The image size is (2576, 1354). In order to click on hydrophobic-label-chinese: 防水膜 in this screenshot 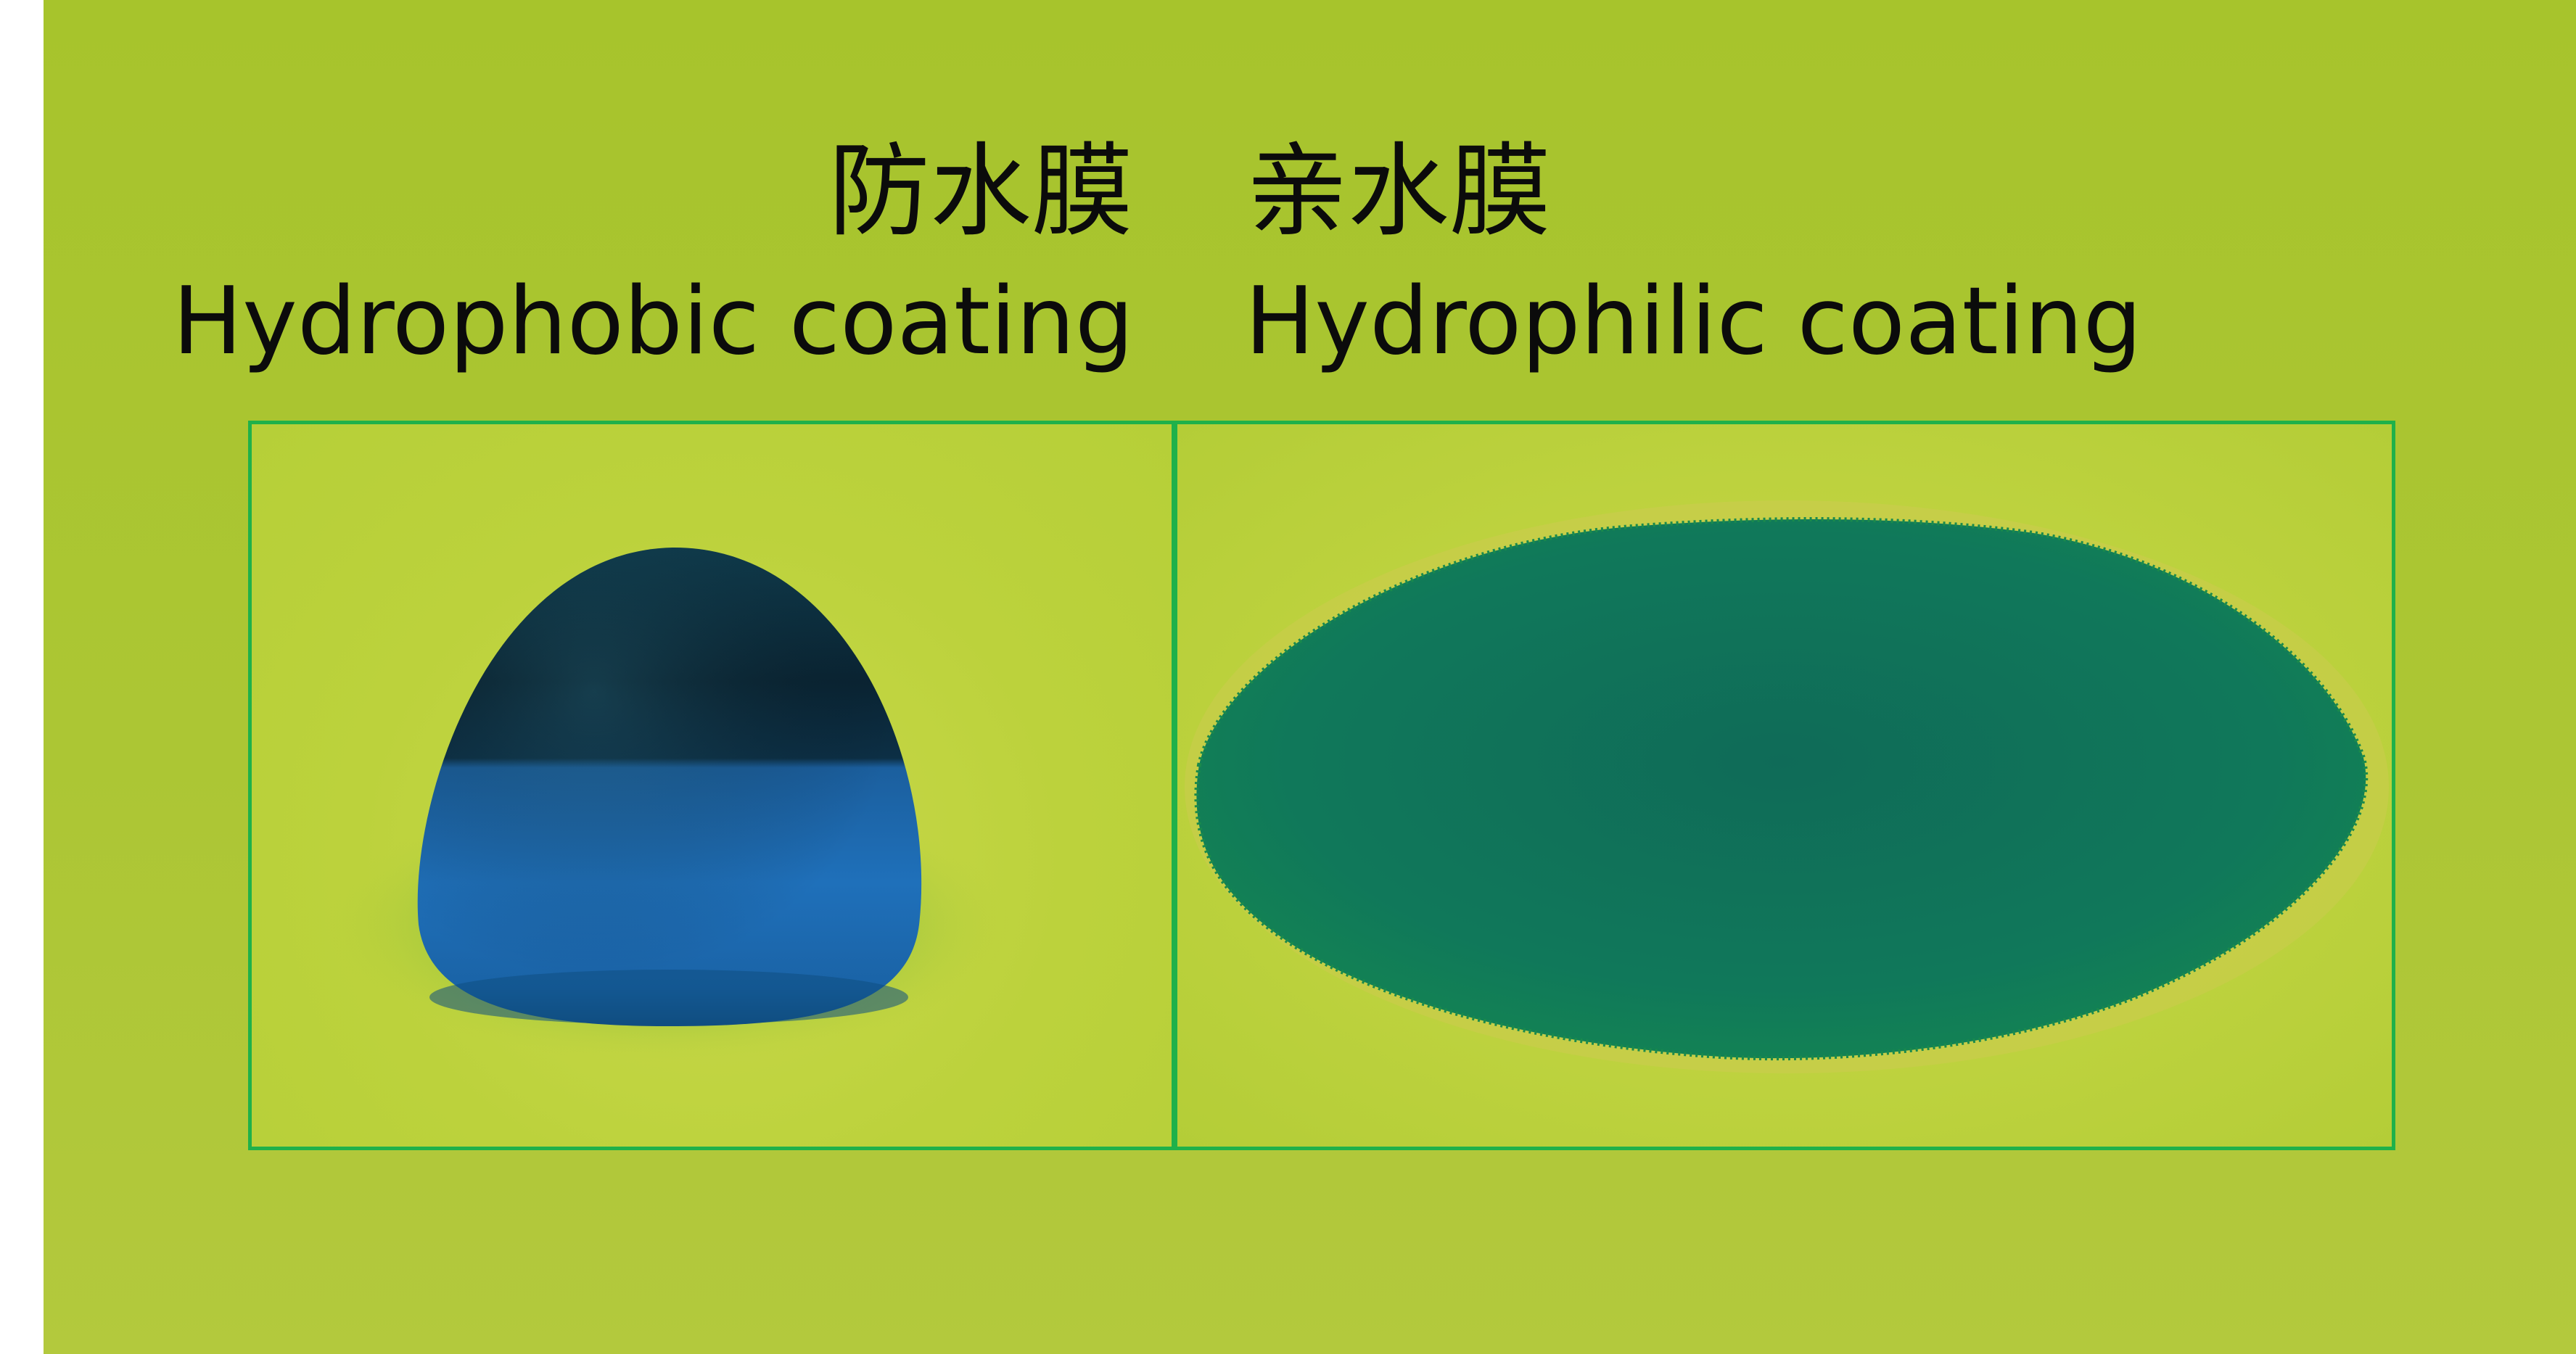, I will do `click(980, 192)`.